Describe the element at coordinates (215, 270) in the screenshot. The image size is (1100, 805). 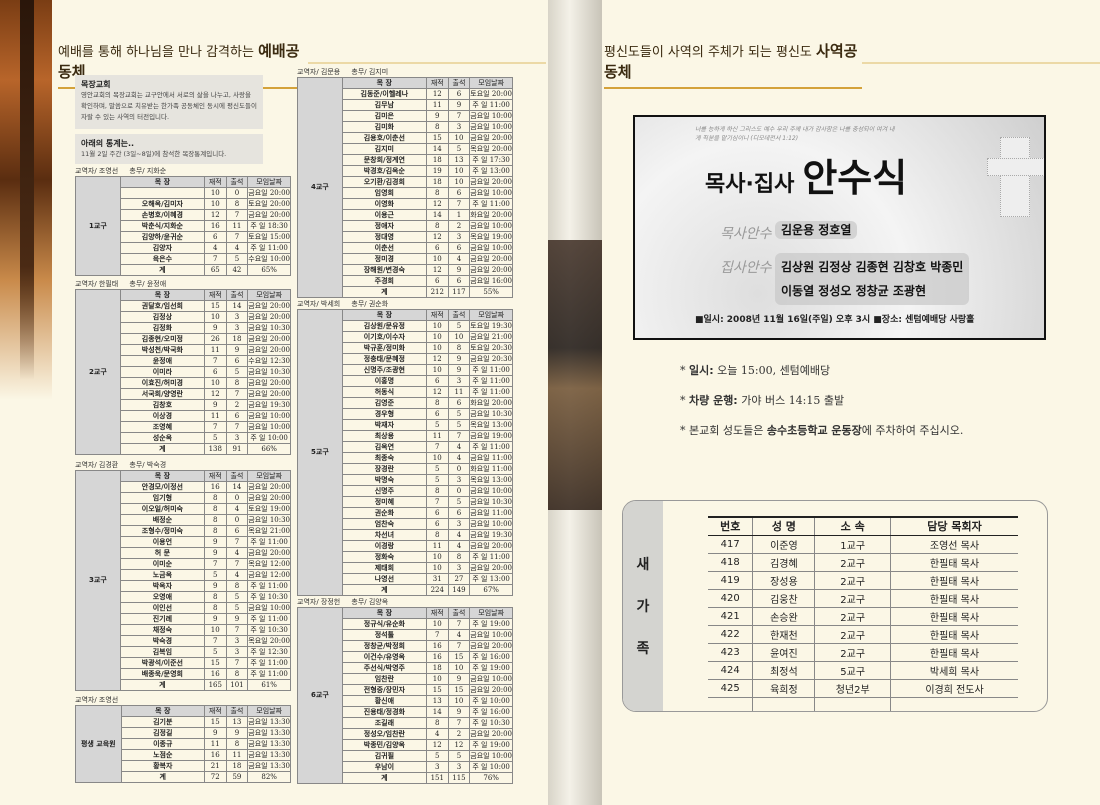
I see `table-cell: 65` at that location.